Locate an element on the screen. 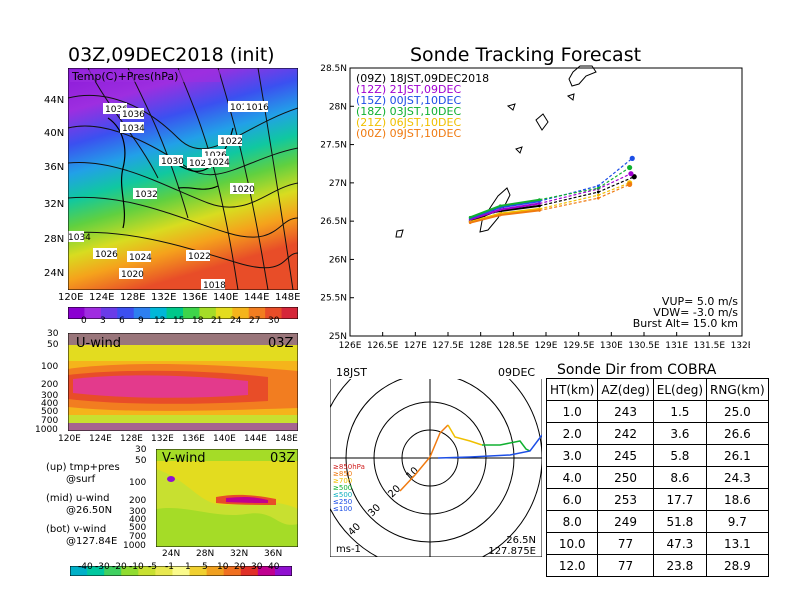 This screenshot has height=612, width=792. x-tick-label: 132E is located at coordinates (740, 346).